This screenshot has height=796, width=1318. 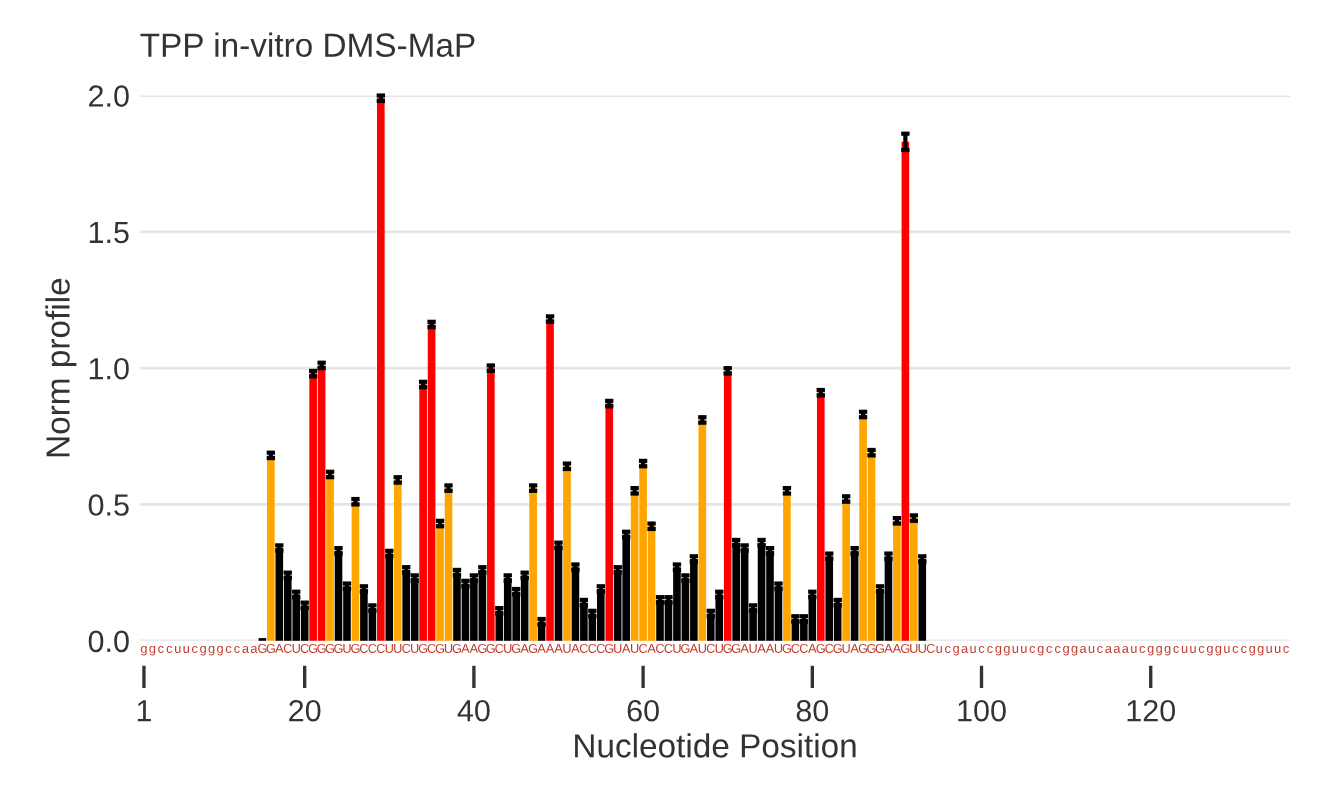 What do you see at coordinates (1151, 710) in the screenshot?
I see `x2-tick-label: 120` at bounding box center [1151, 710].